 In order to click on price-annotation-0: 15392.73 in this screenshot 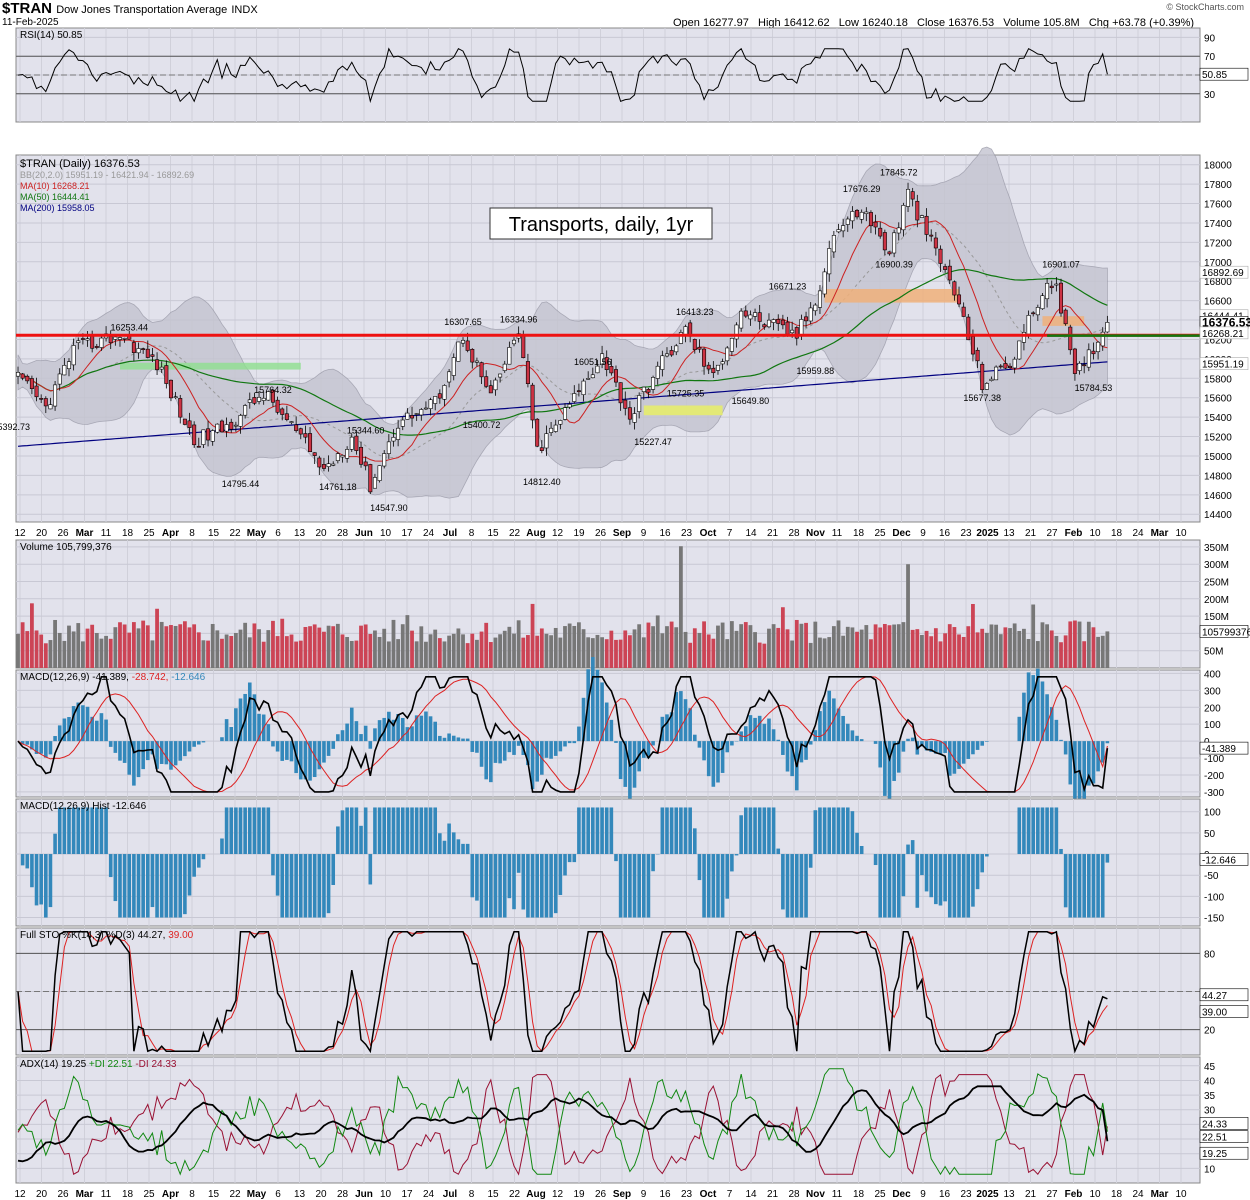, I will do `click(15, 427)`.